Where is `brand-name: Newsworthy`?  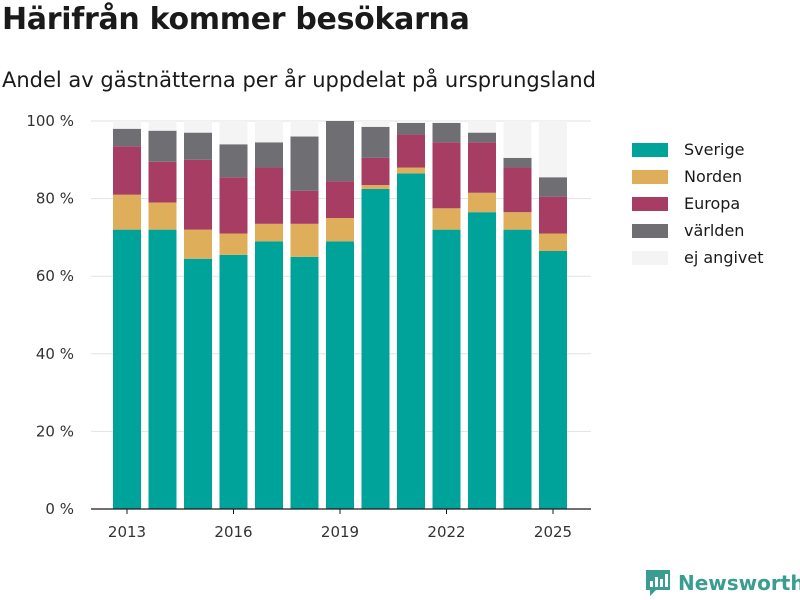
brand-name: Newsworthy is located at coordinates (739, 583).